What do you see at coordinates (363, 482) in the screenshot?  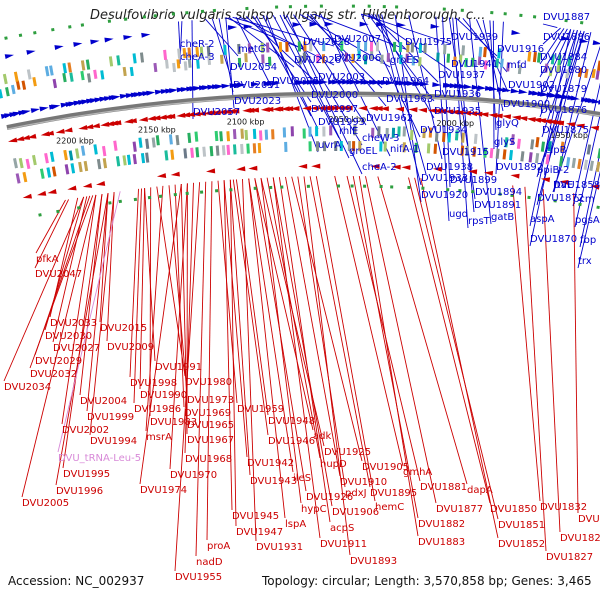 I see `gene-label: DVU1910` at bounding box center [363, 482].